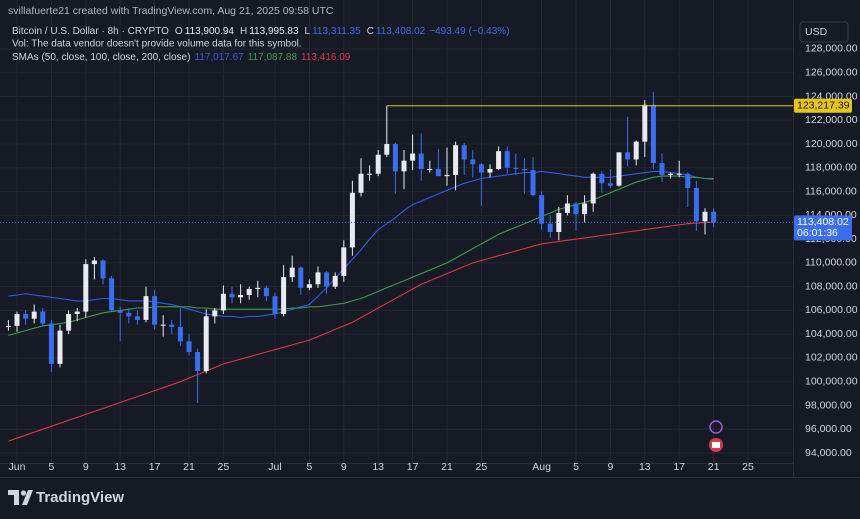  Describe the element at coordinates (13, 497) in the screenshot. I see `logo-mark` at that location.